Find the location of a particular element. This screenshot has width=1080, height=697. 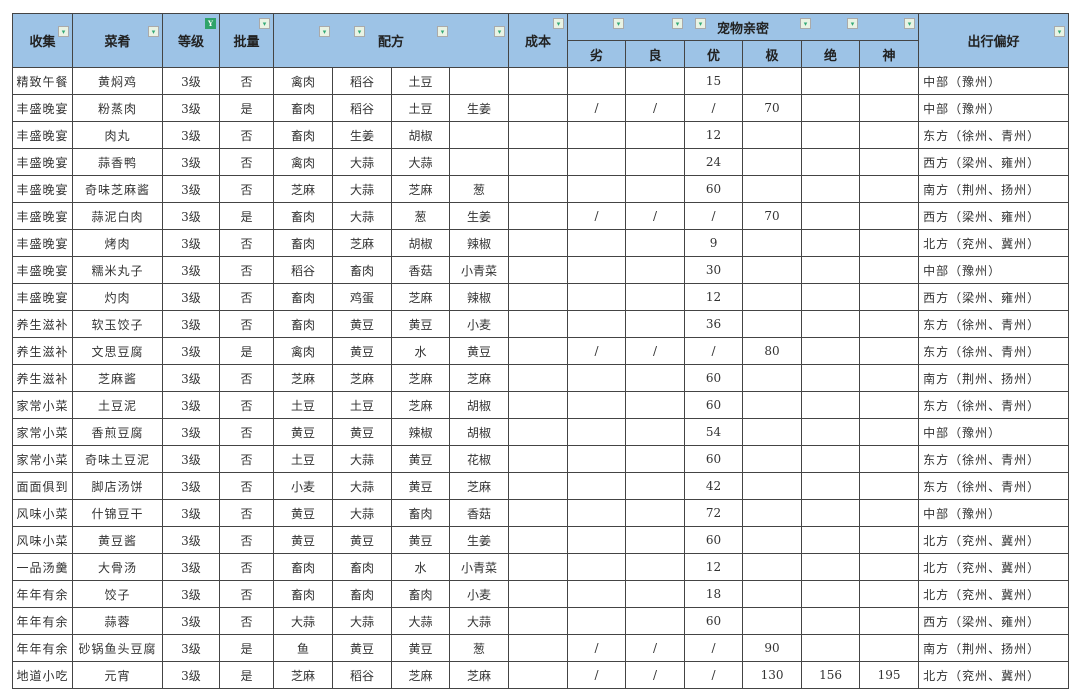

cell-dish: 黄焖鸡 is located at coordinates (117, 81).